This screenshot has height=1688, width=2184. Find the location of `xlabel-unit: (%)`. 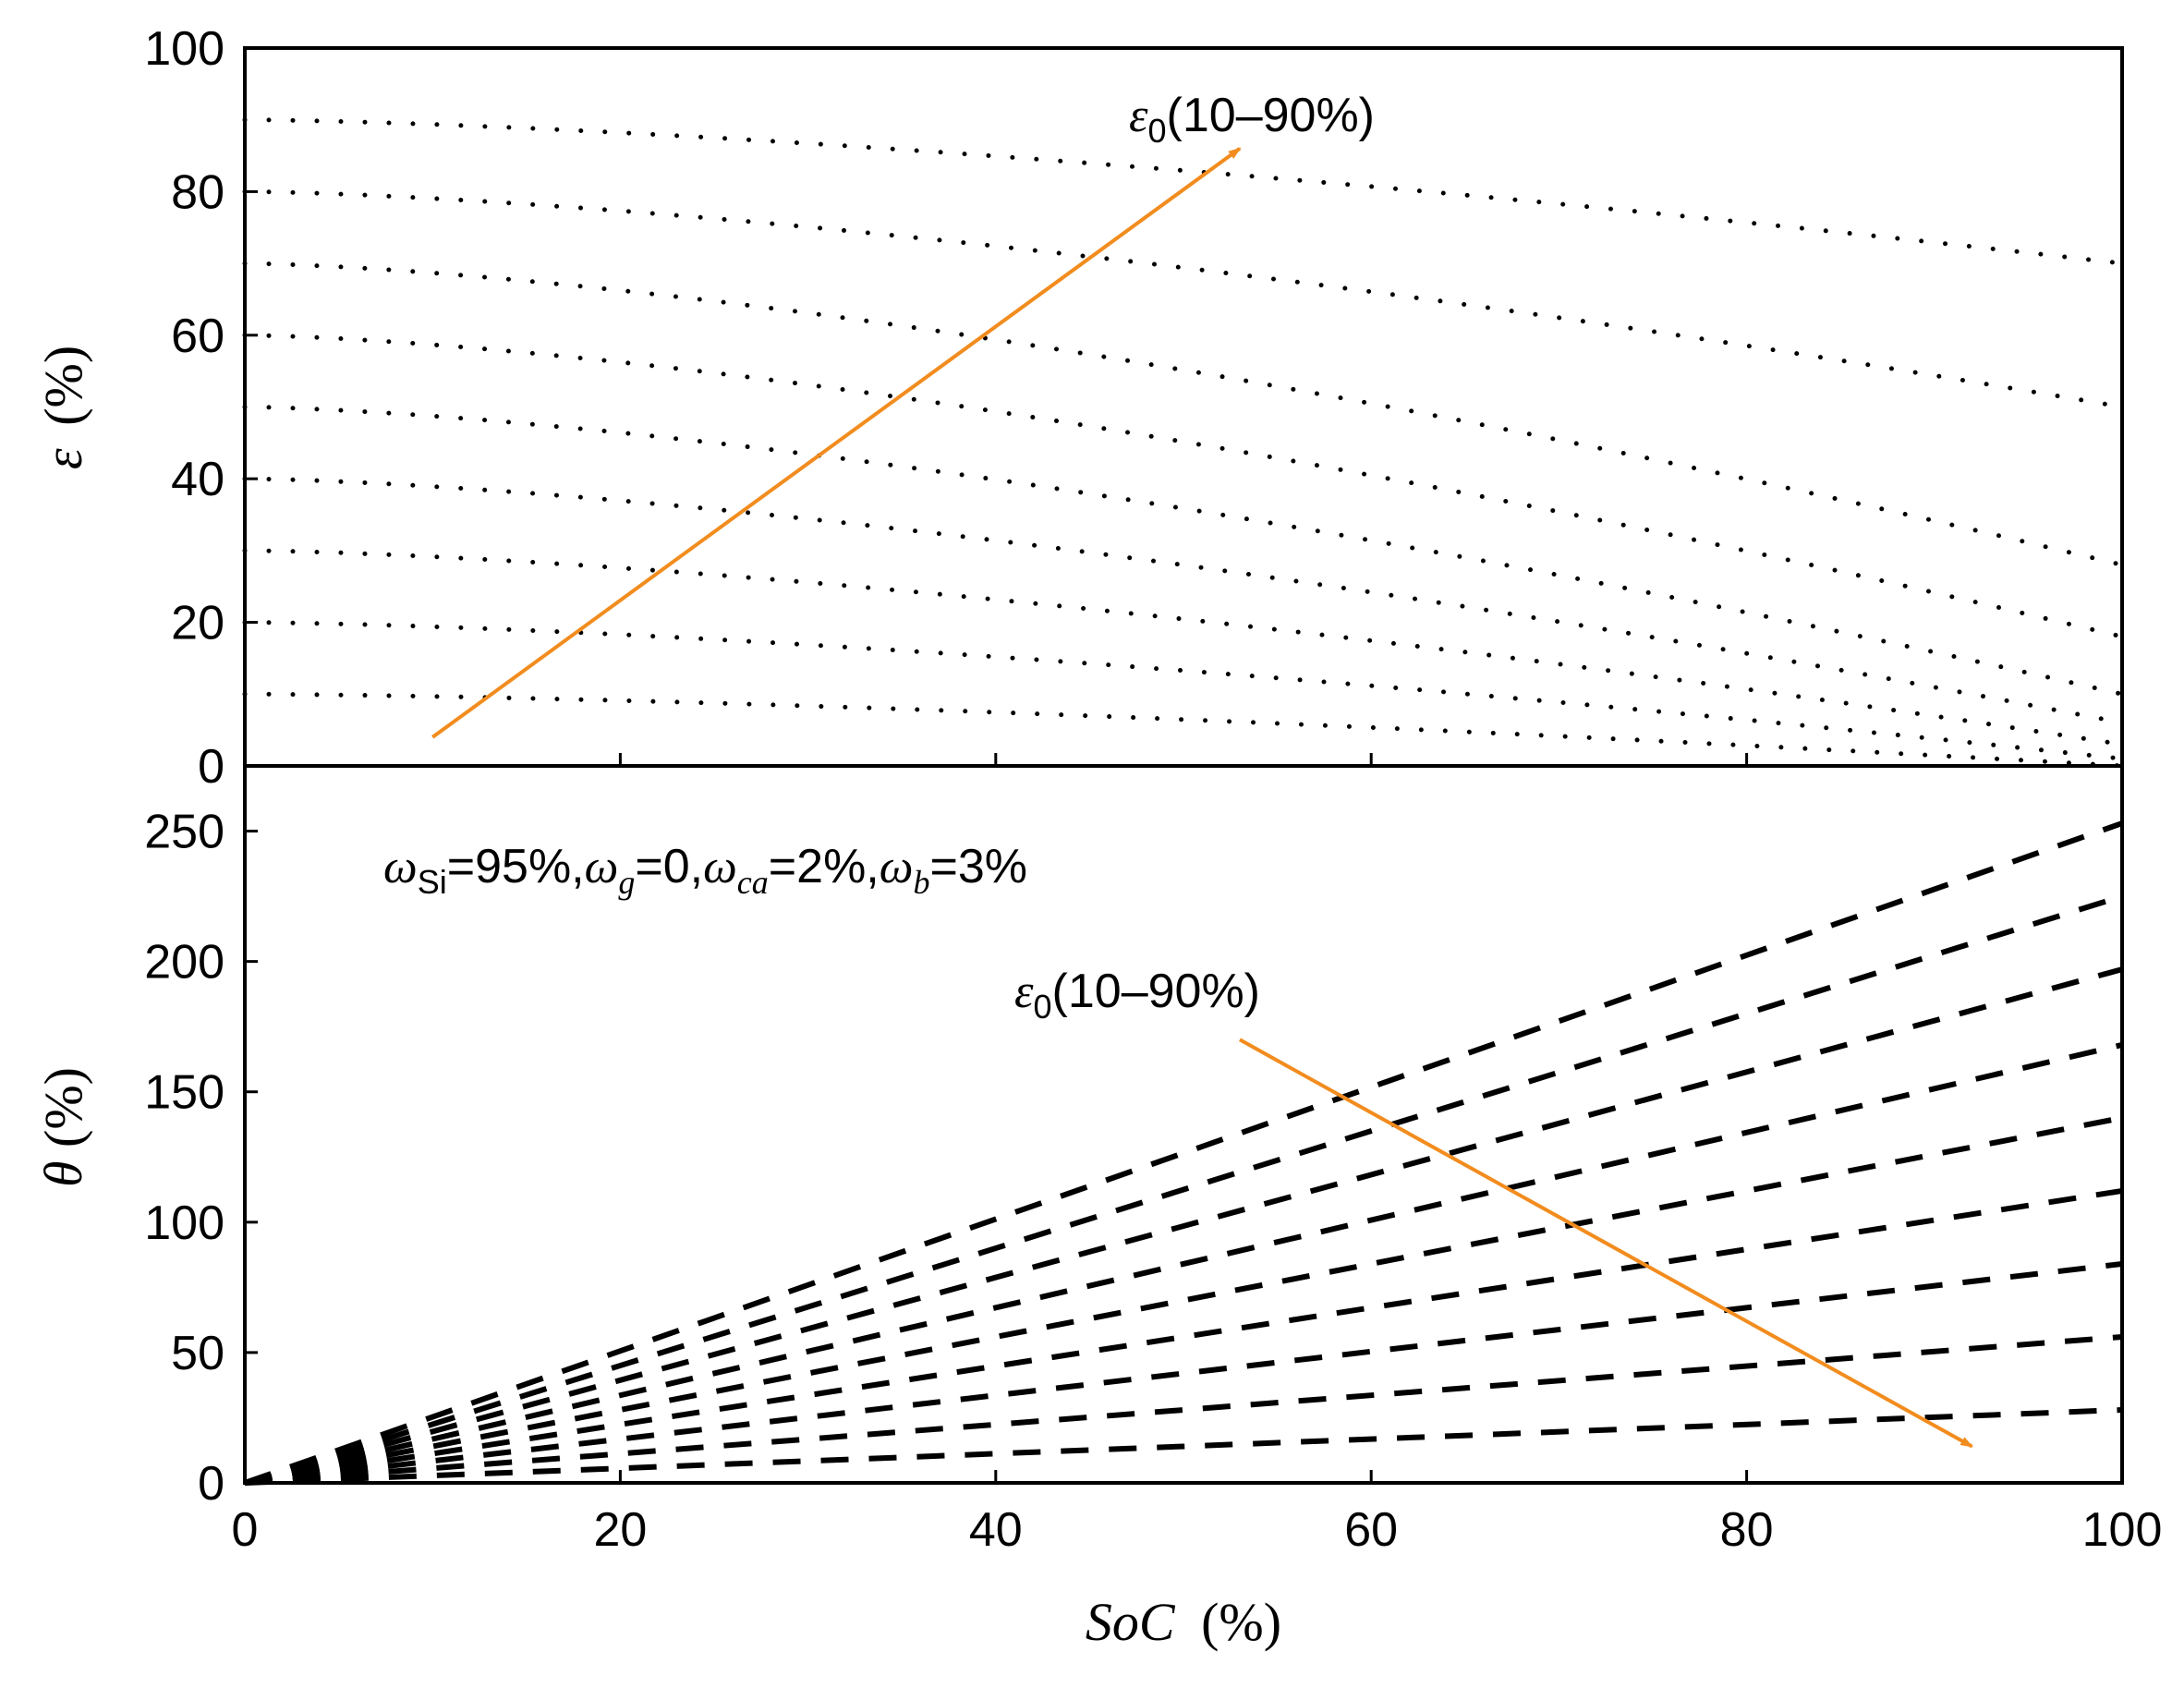

xlabel-unit: (%) is located at coordinates (1241, 1622).